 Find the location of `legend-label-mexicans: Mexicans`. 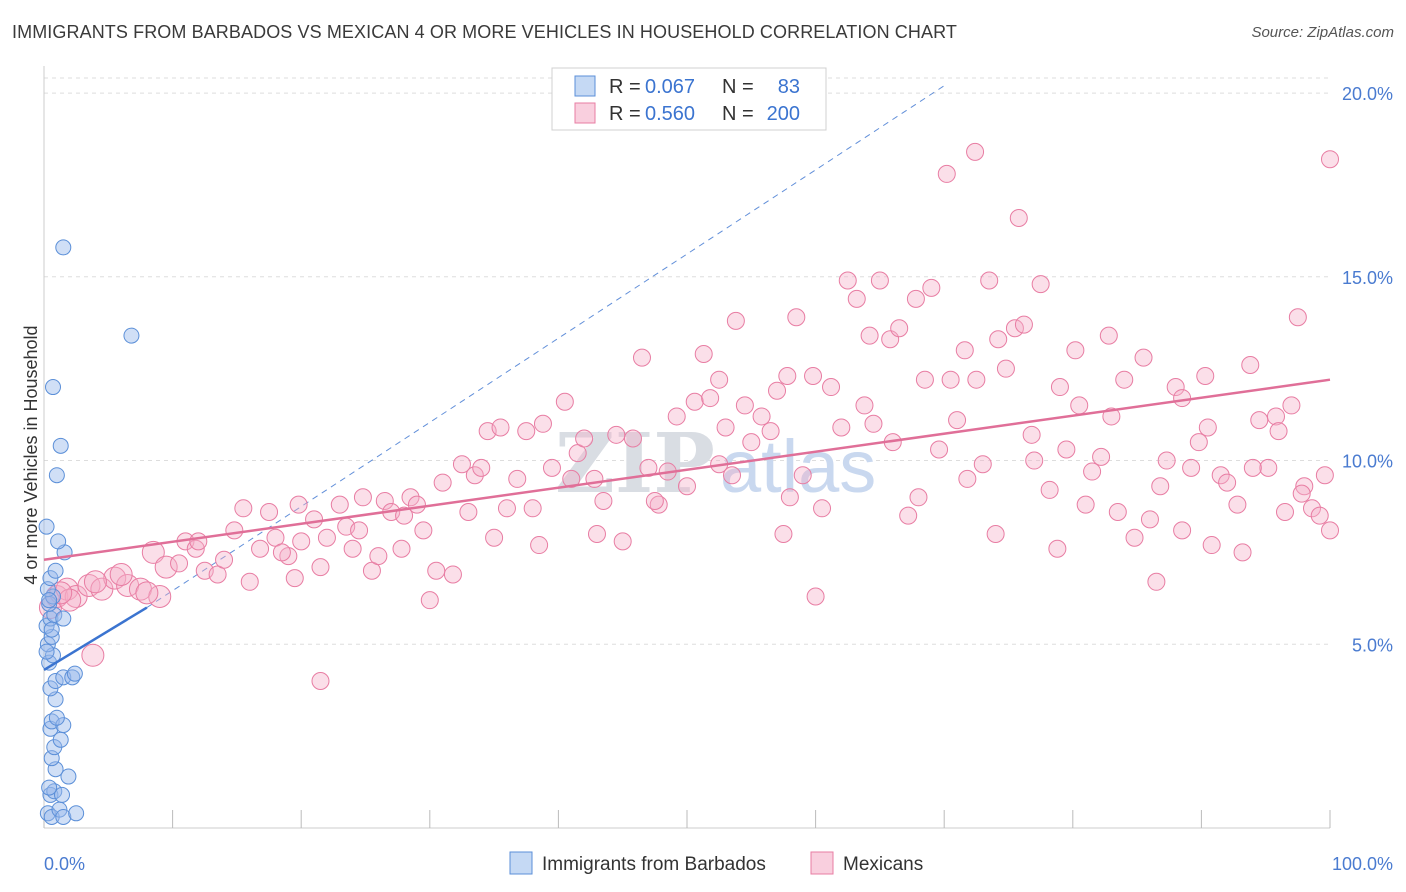

legend-label-mexicans: Mexicans is located at coordinates (883, 864).